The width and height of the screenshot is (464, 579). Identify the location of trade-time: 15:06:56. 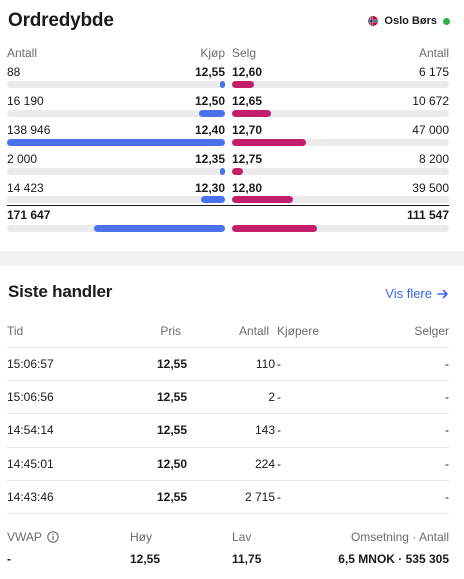
(30, 397).